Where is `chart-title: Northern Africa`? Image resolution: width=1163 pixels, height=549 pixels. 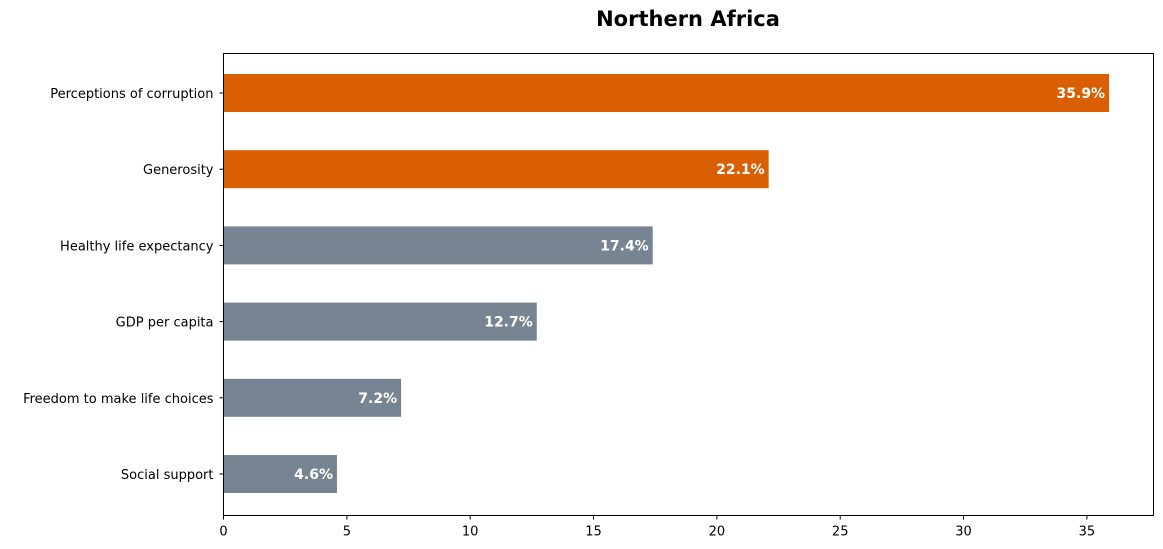 chart-title: Northern Africa is located at coordinates (688, 19).